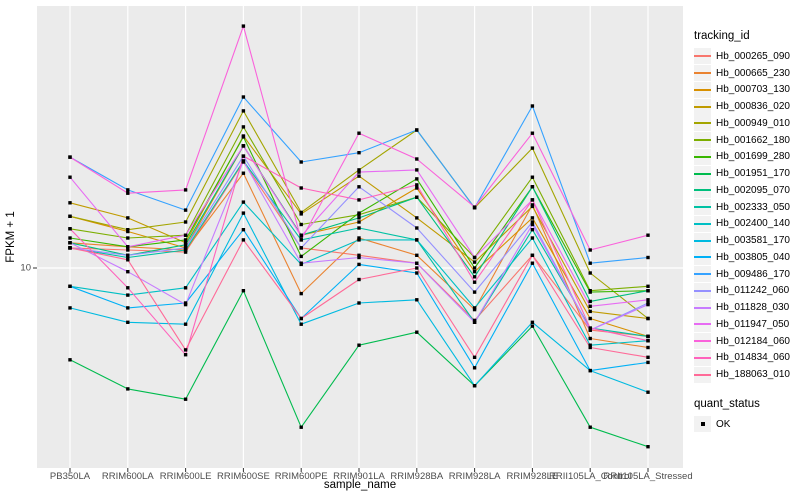  What do you see at coordinates (360, 485) in the screenshot?
I see `x-axis-title: sample_name` at bounding box center [360, 485].